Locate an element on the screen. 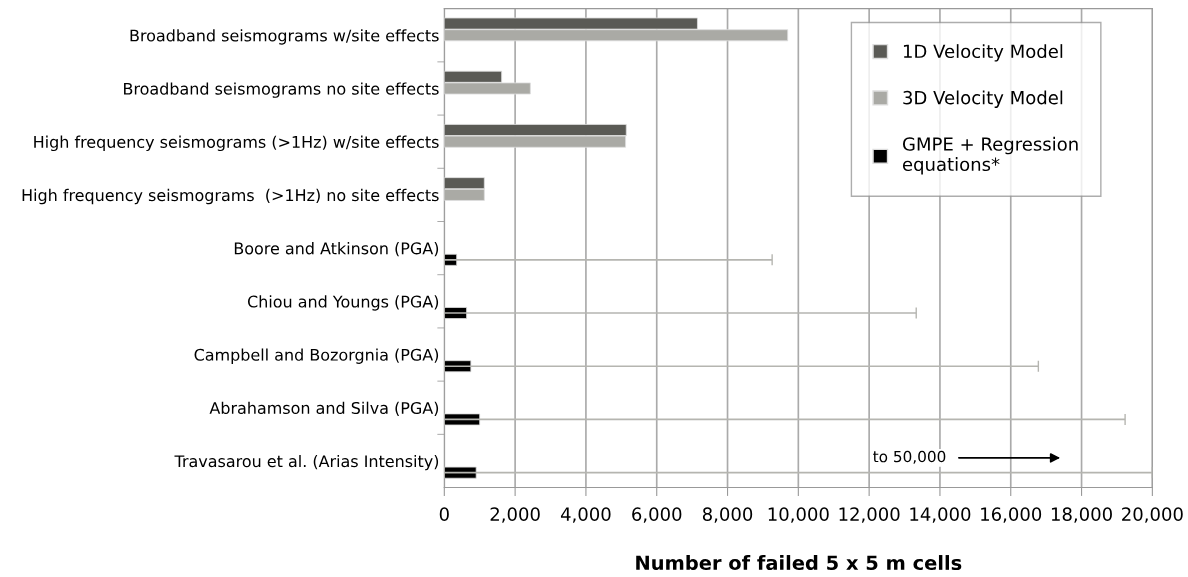  annotation: to 50,000 is located at coordinates (909, 457).